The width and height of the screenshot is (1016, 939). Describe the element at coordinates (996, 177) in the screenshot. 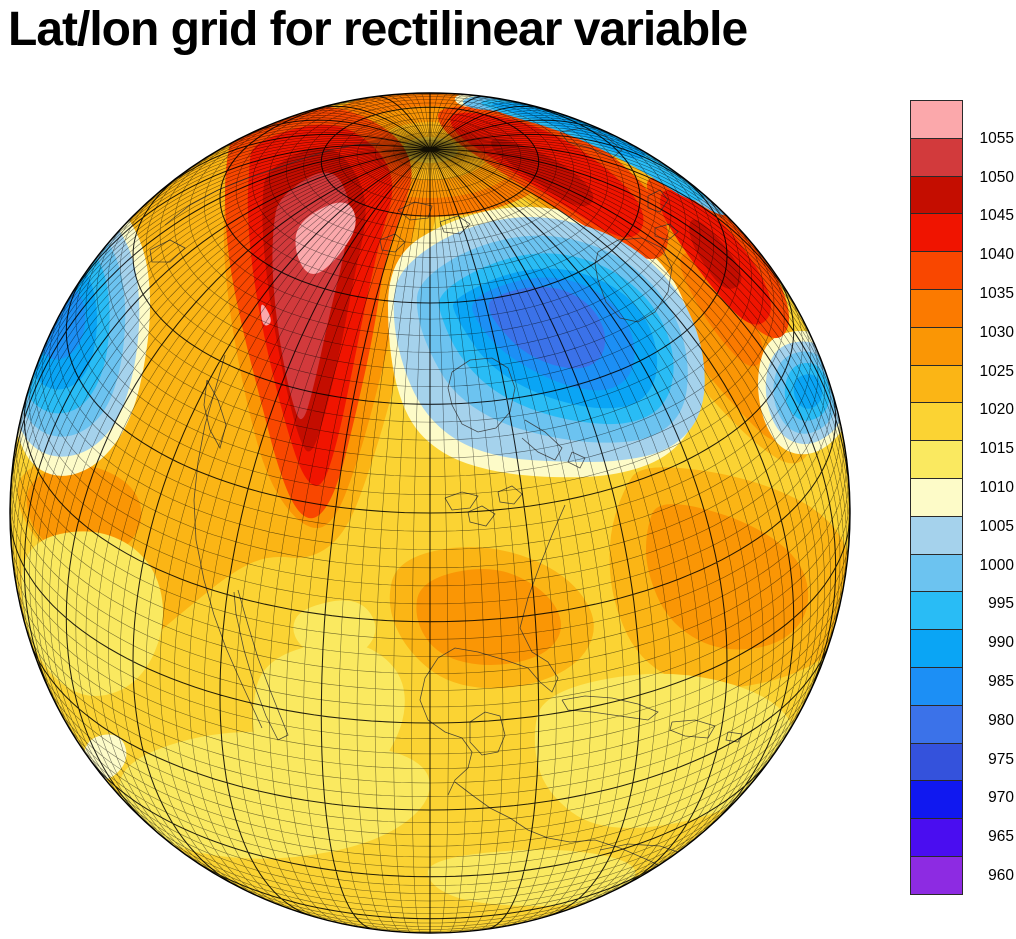

I see `colorbar-label-1050: 1050` at that location.